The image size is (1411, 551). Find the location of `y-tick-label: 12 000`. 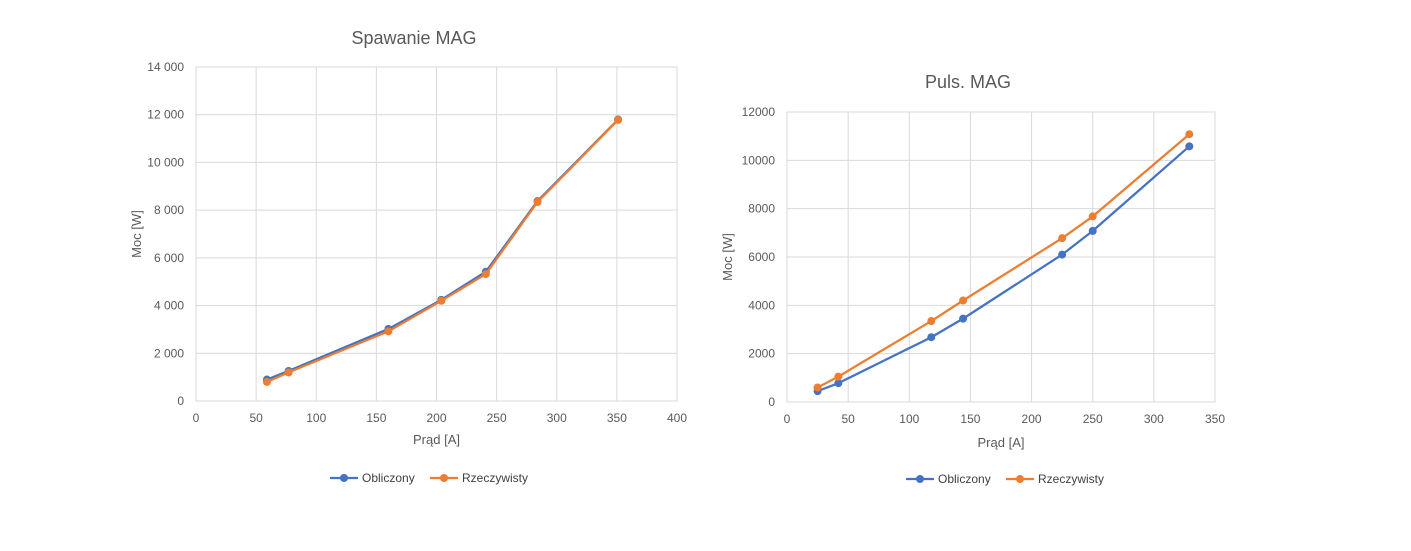

y-tick-label: 12 000 is located at coordinates (165, 115).